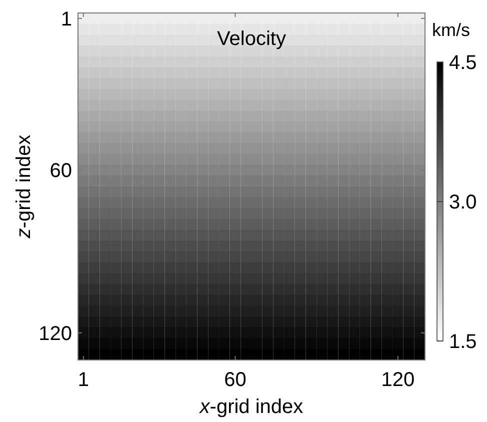 The width and height of the screenshot is (487, 422). What do you see at coordinates (55, 333) in the screenshot?
I see `y-tick-label: 120` at bounding box center [55, 333].